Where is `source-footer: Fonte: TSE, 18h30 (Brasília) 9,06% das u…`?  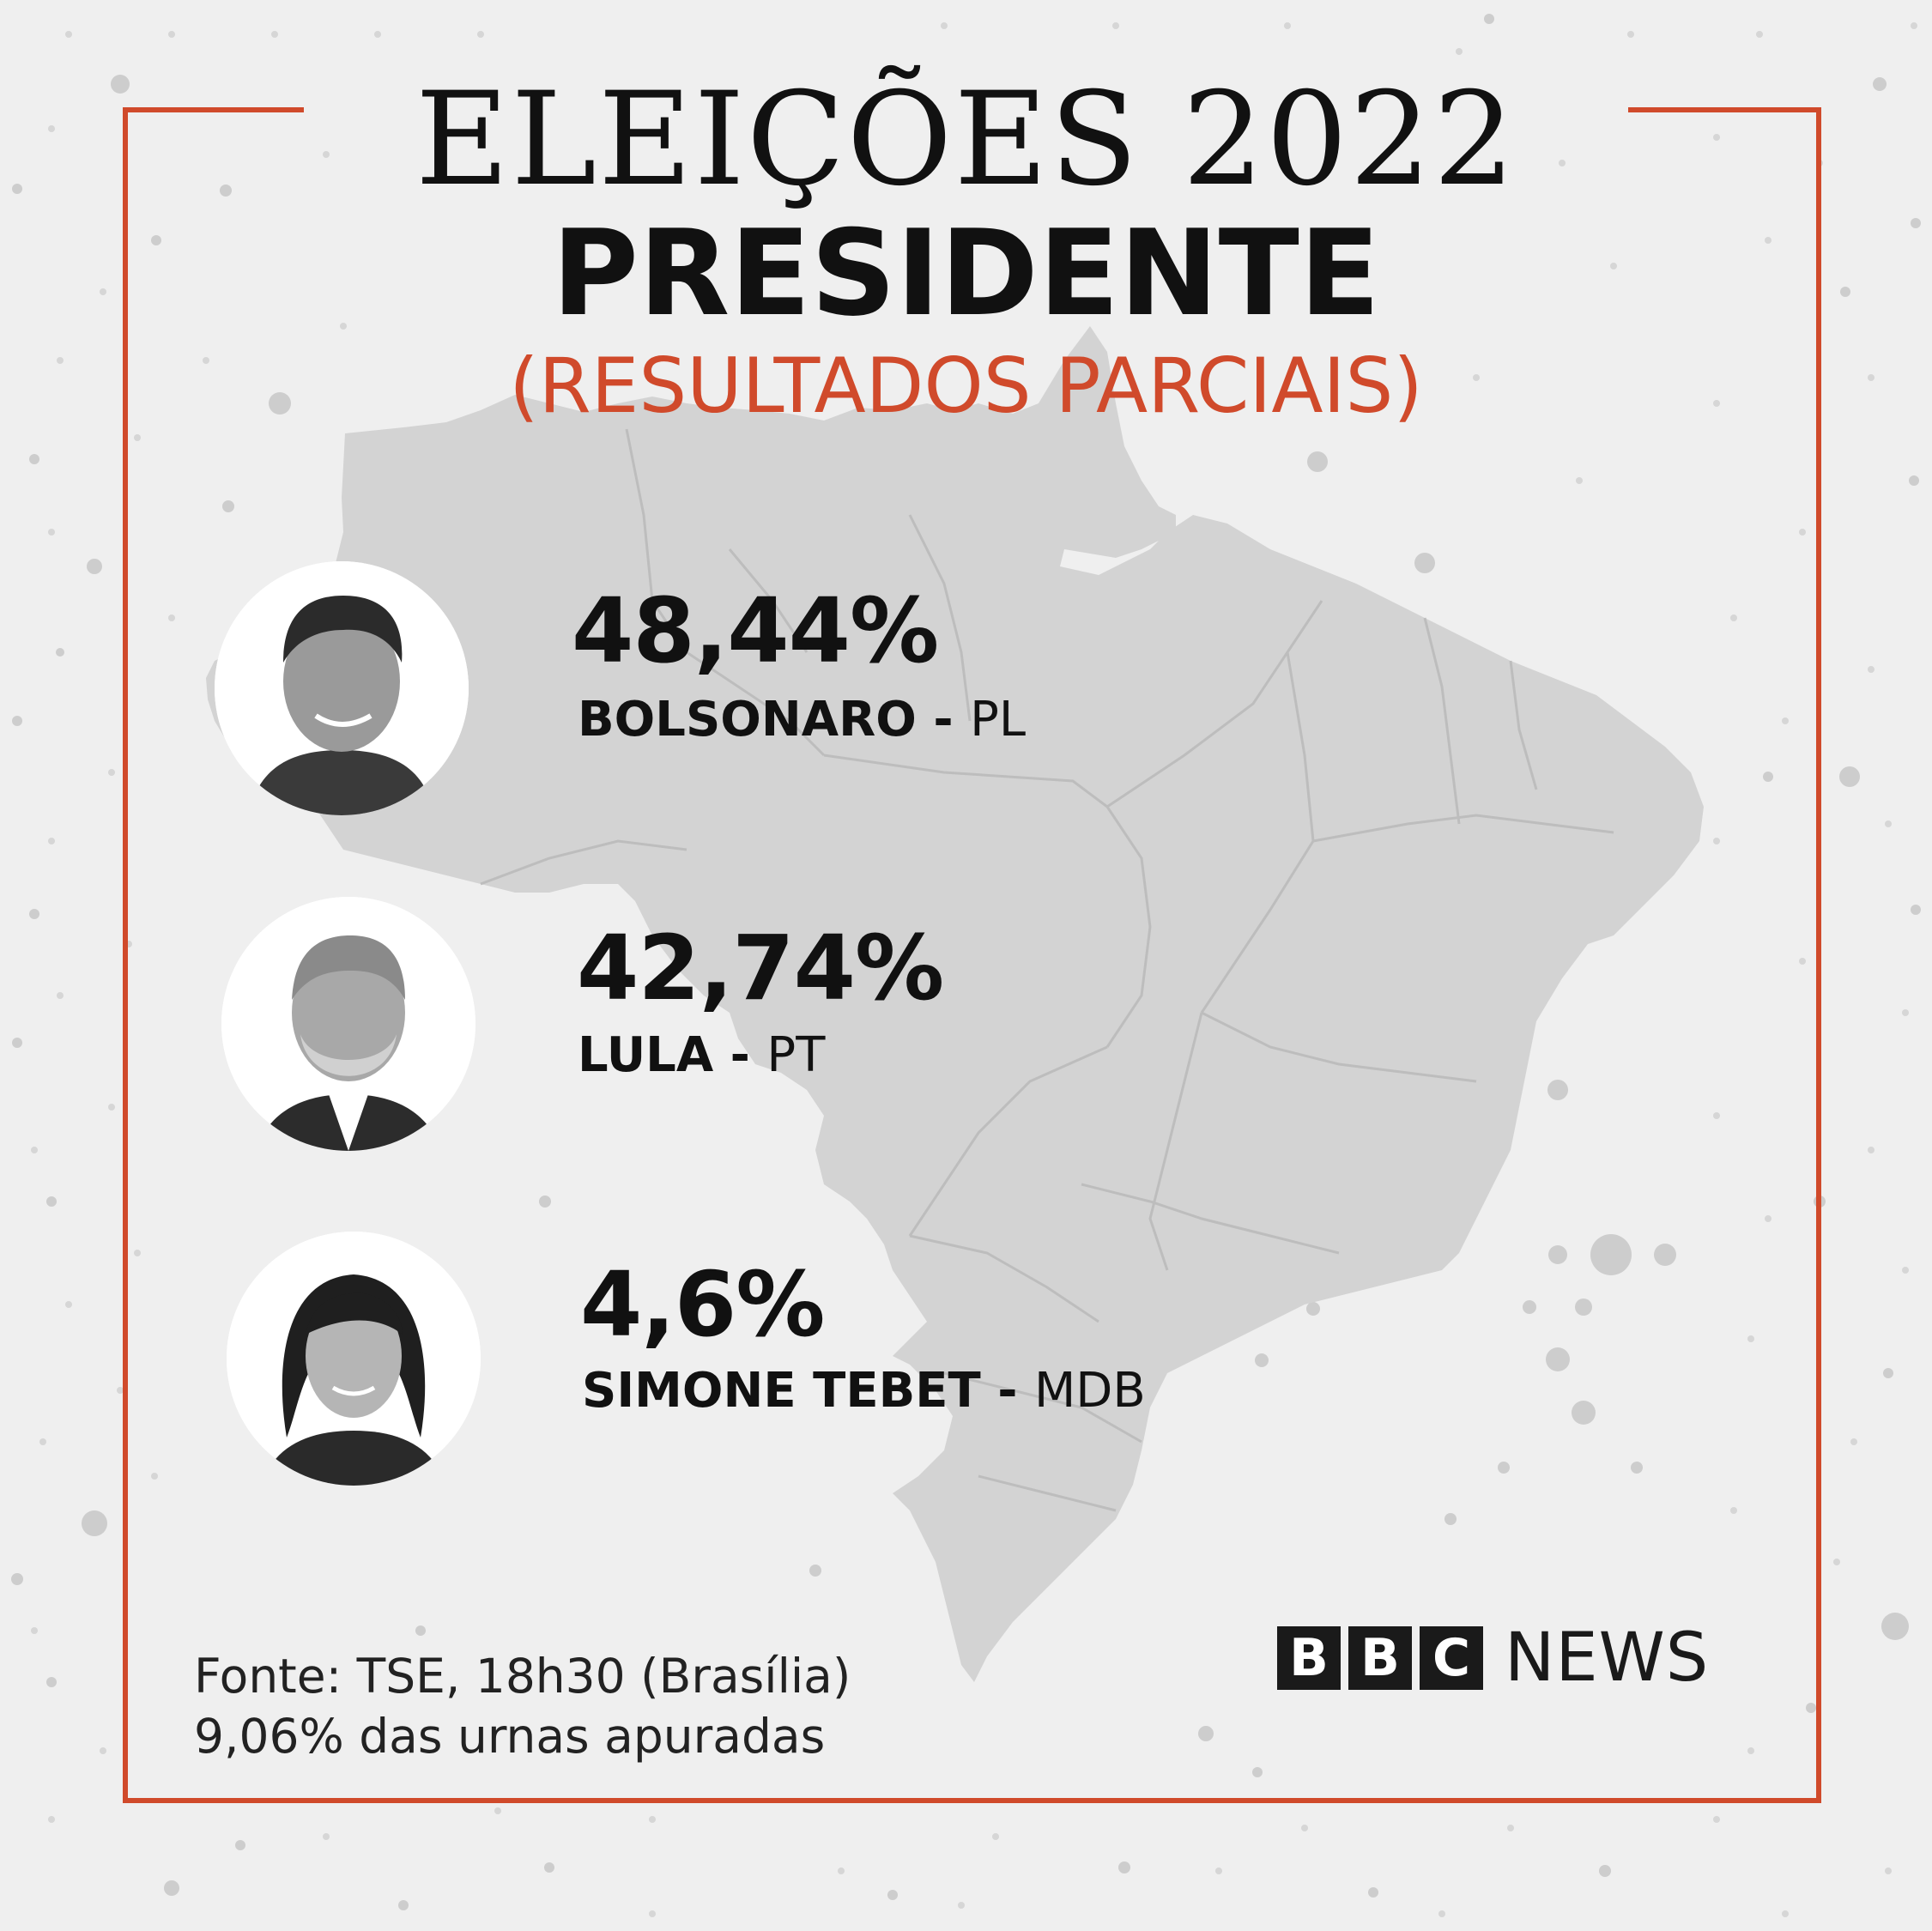 source-footer: Fonte: TSE, 18h30 (Brasília) 9,06% das u… is located at coordinates (522, 1706).